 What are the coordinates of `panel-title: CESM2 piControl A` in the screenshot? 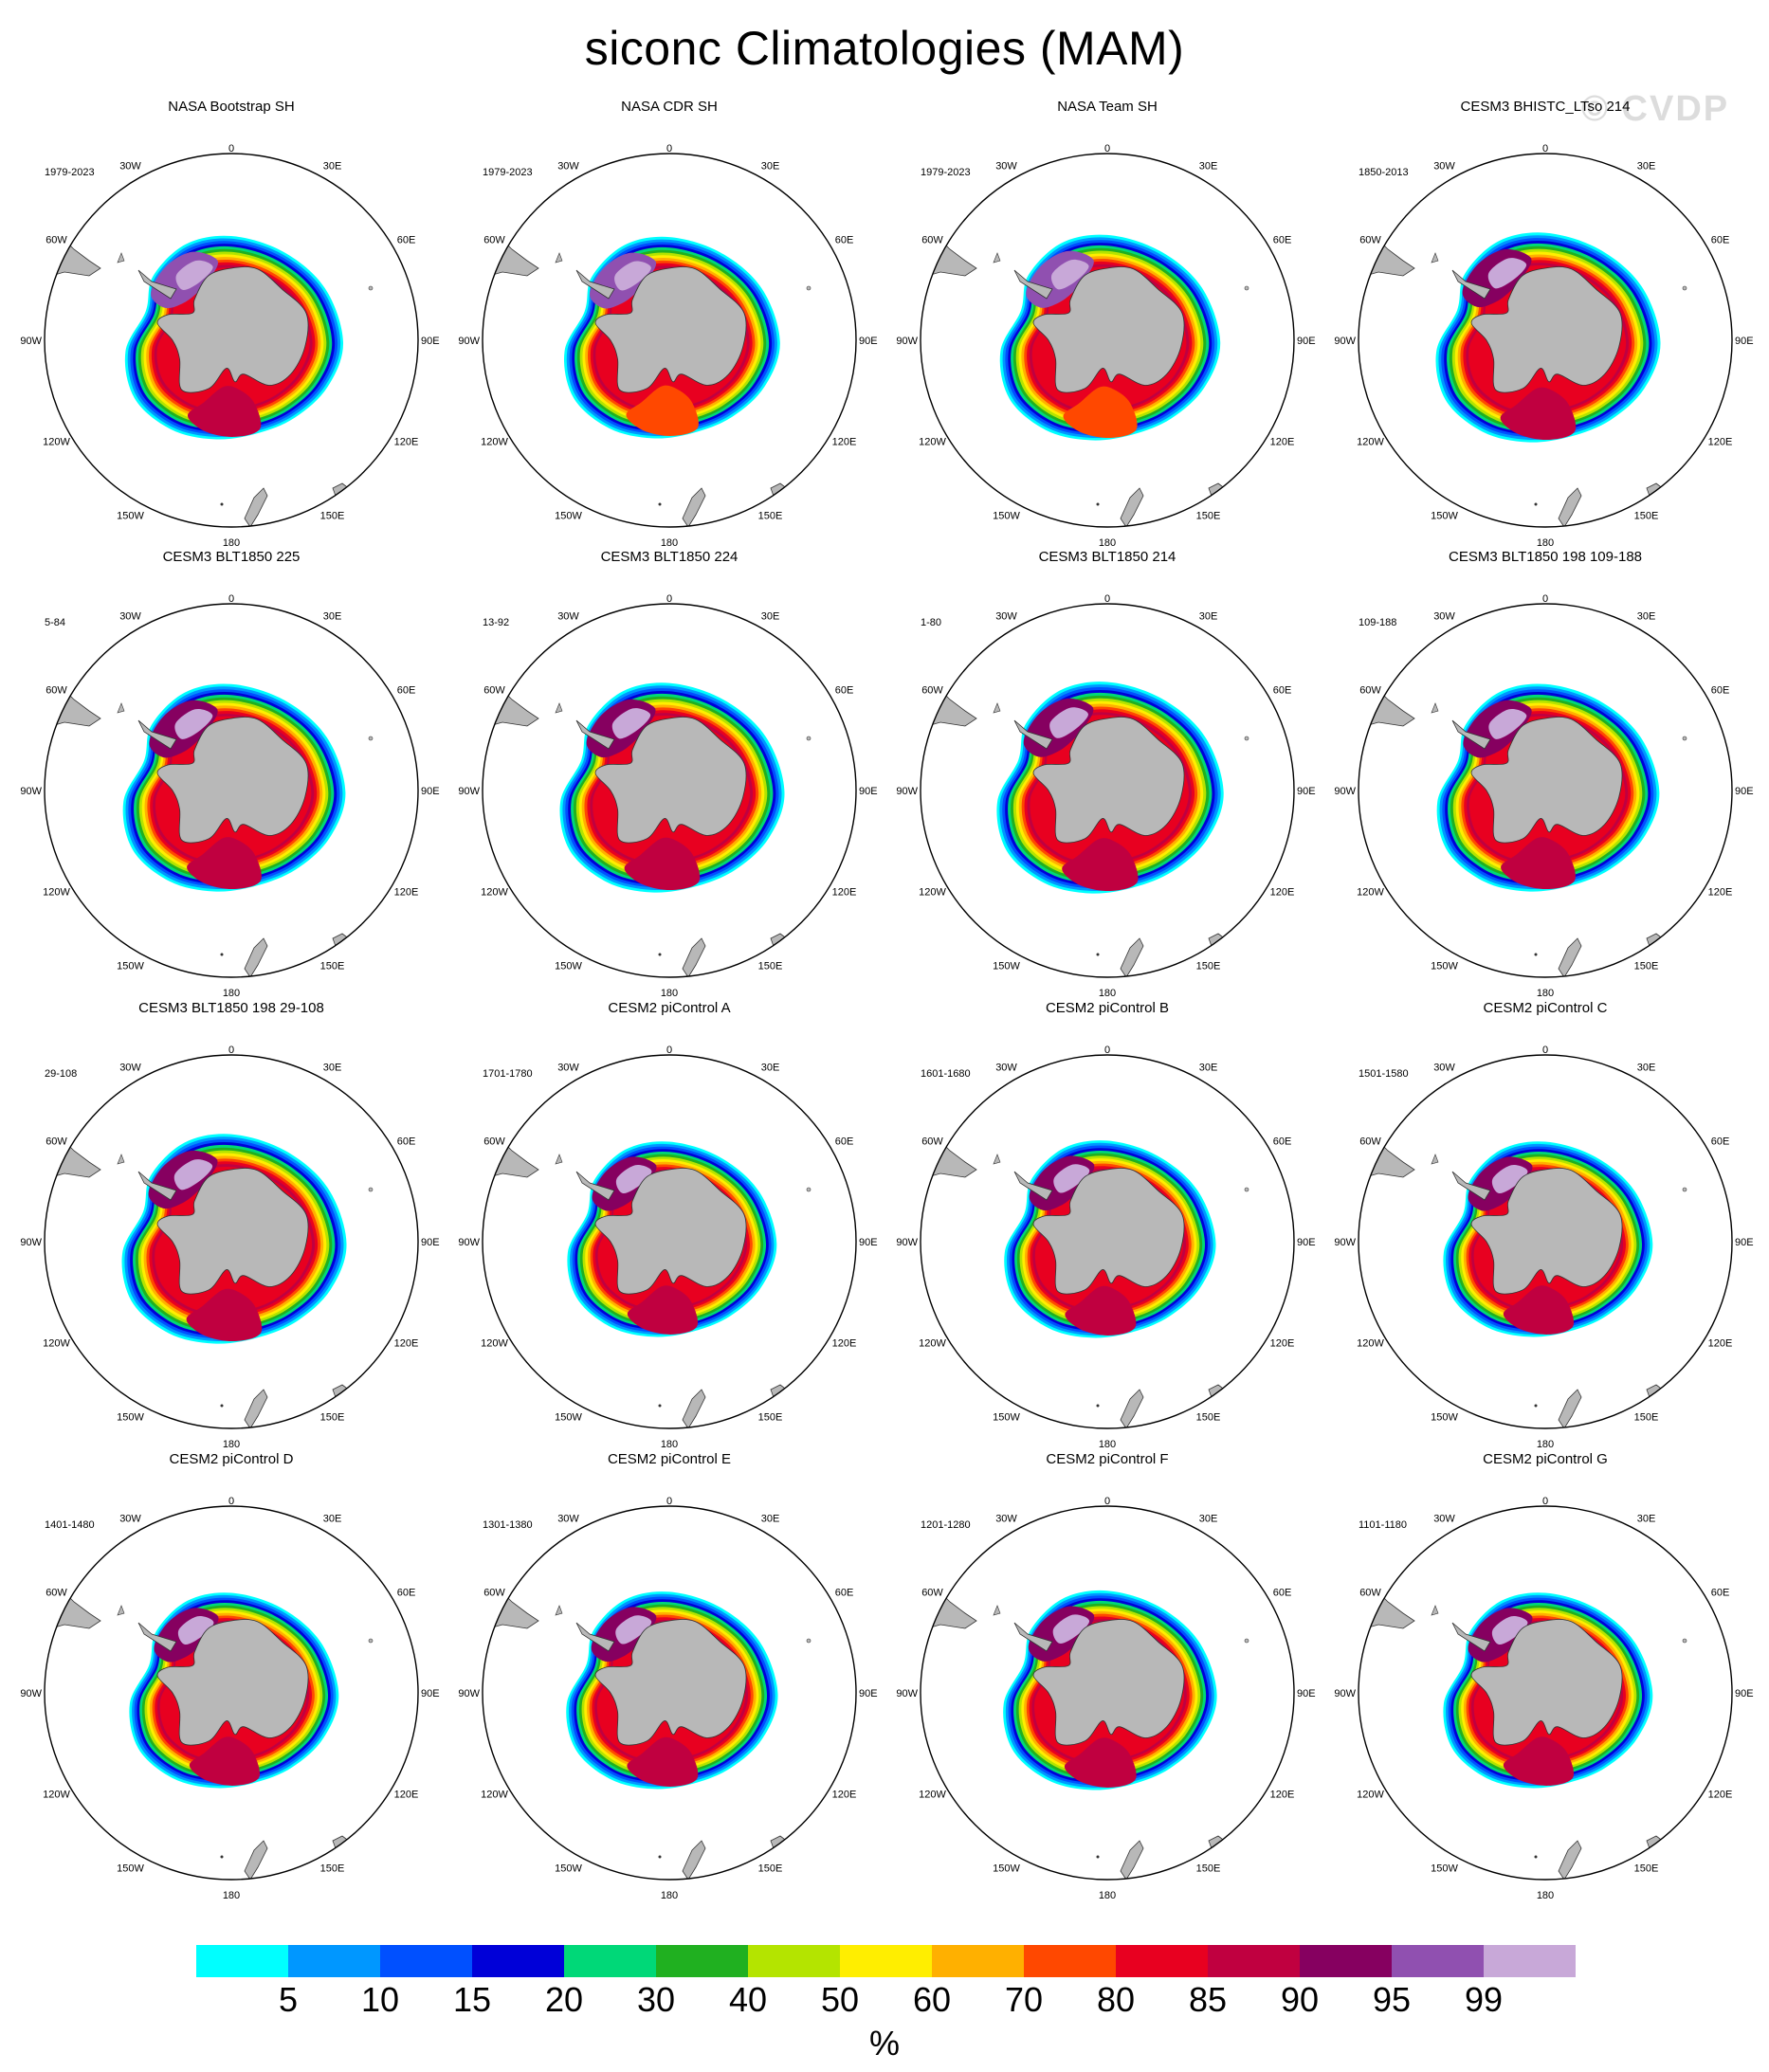 It's located at (669, 1008).